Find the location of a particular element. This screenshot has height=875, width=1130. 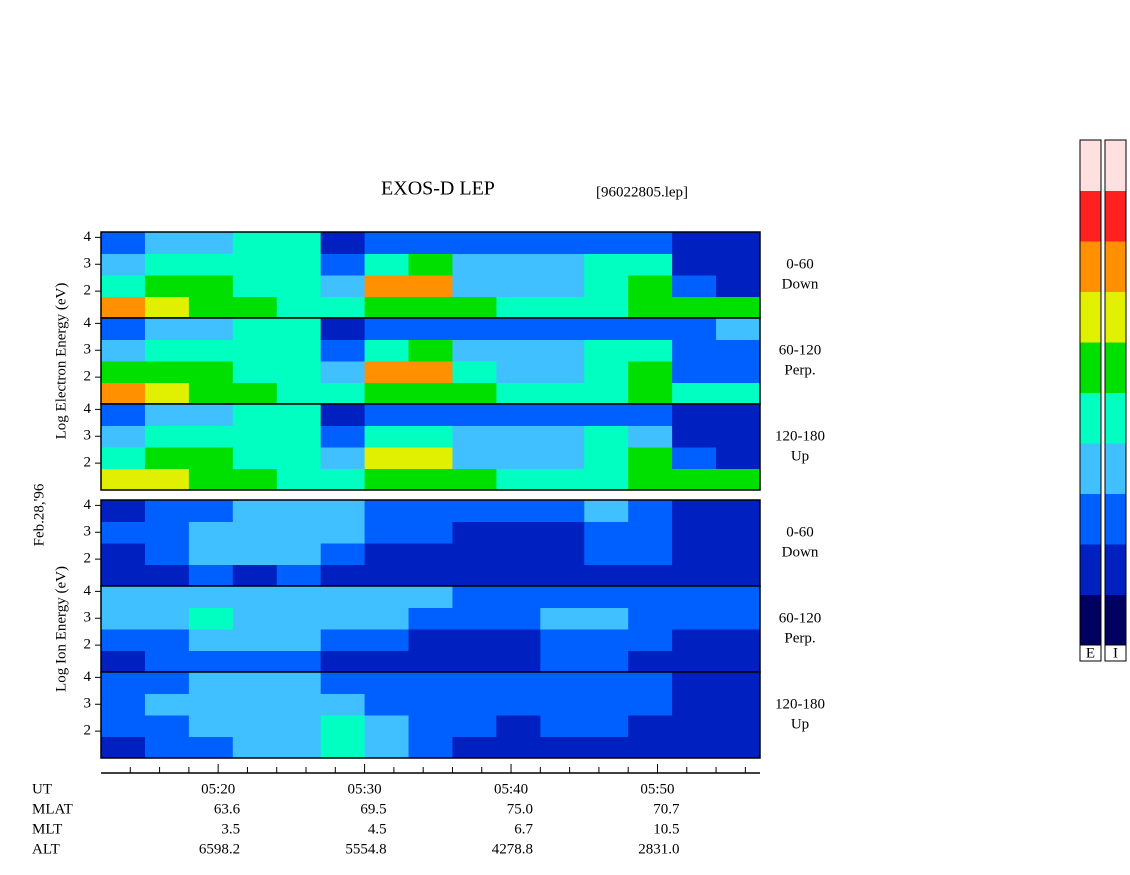

y-tick-label: 2 is located at coordinates (88, 559).